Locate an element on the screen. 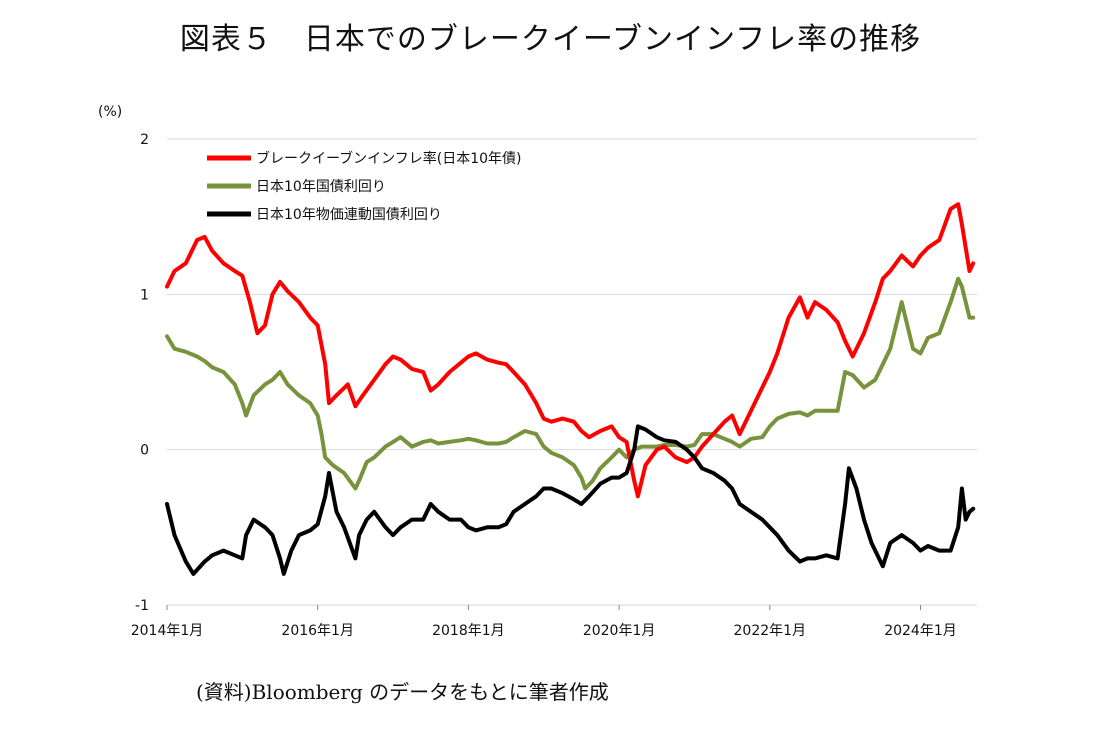  source-note: (資料)Bloomberg のデータをもとに筆者作成 is located at coordinates (402, 692).